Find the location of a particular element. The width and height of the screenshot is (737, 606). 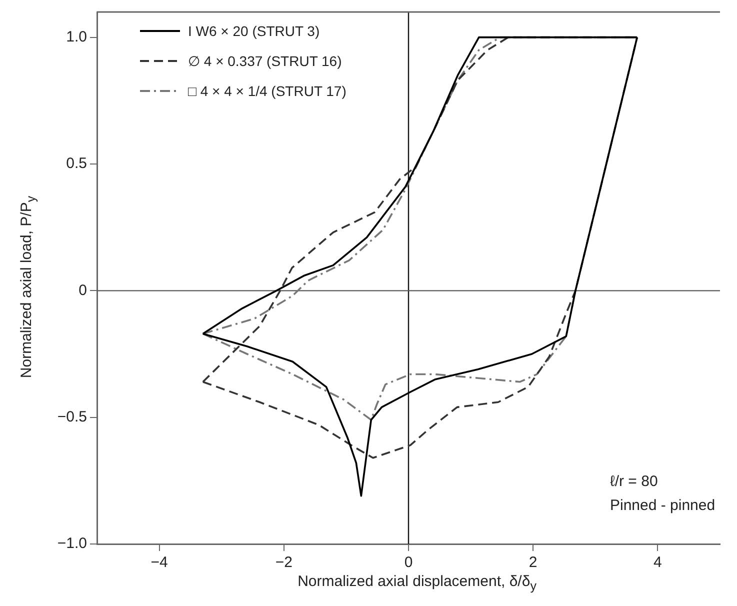

x-tick-label: 4 is located at coordinates (658, 563).